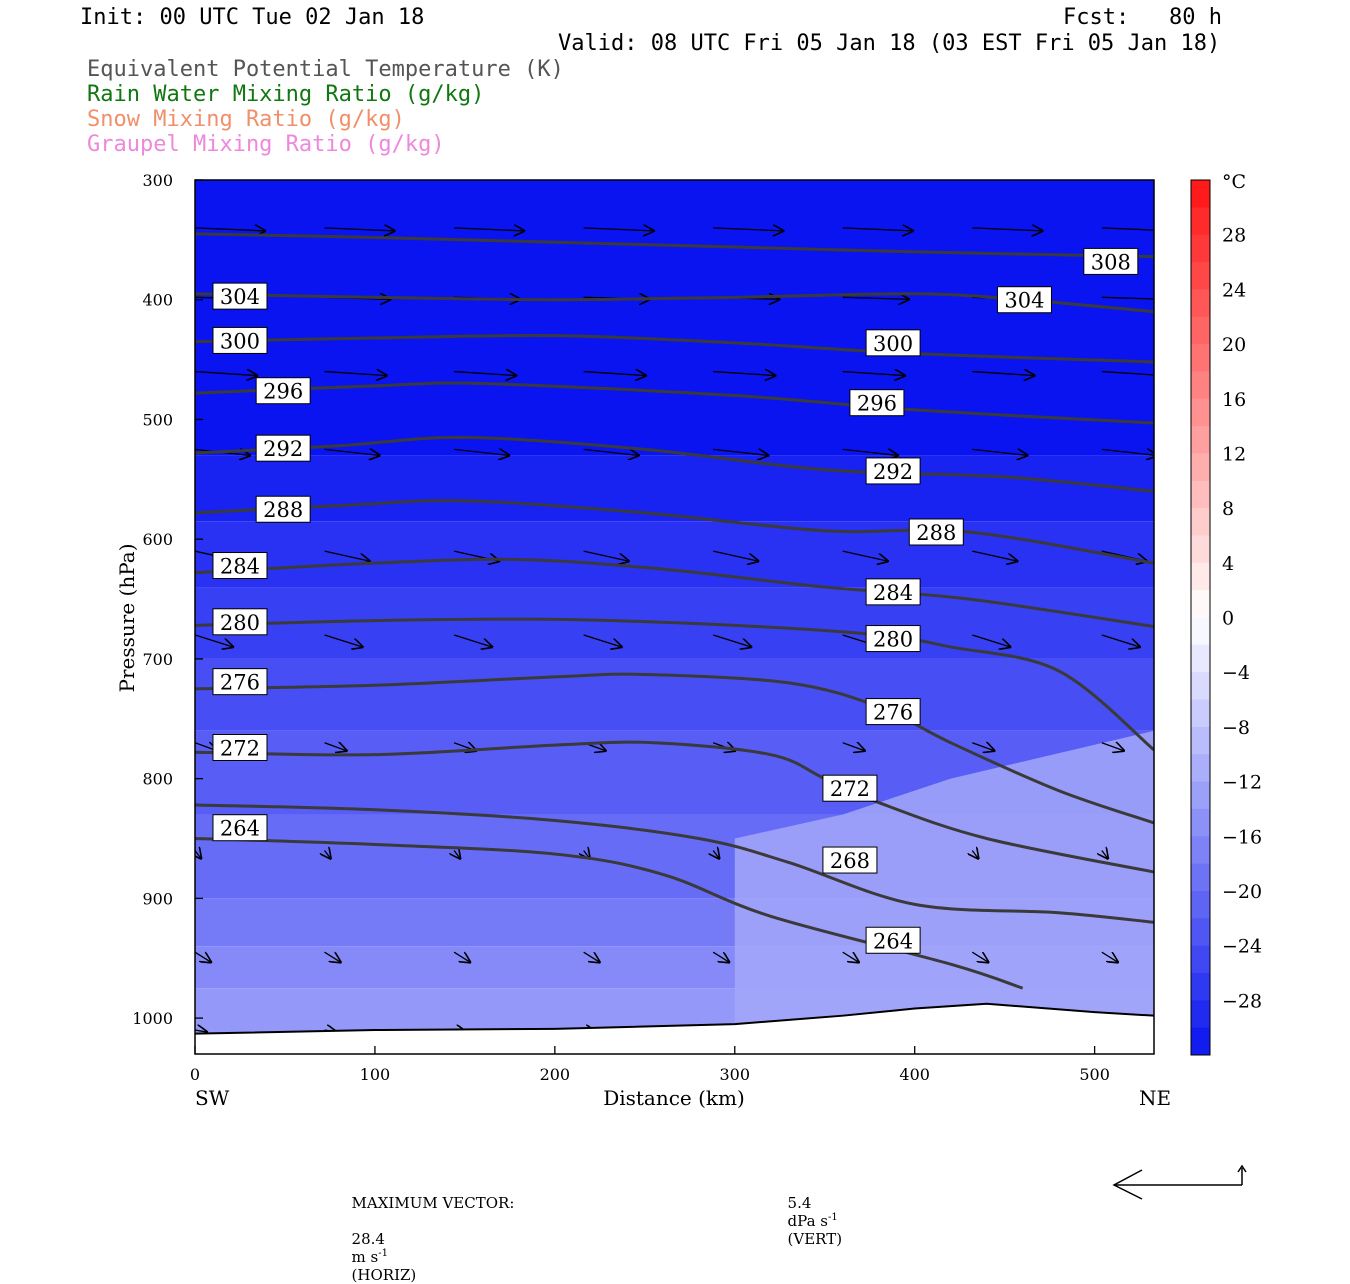 The height and width of the screenshot is (1284, 1350). What do you see at coordinates (1179, 1182) in the screenshot?
I see `max-vector-arrow` at bounding box center [1179, 1182].